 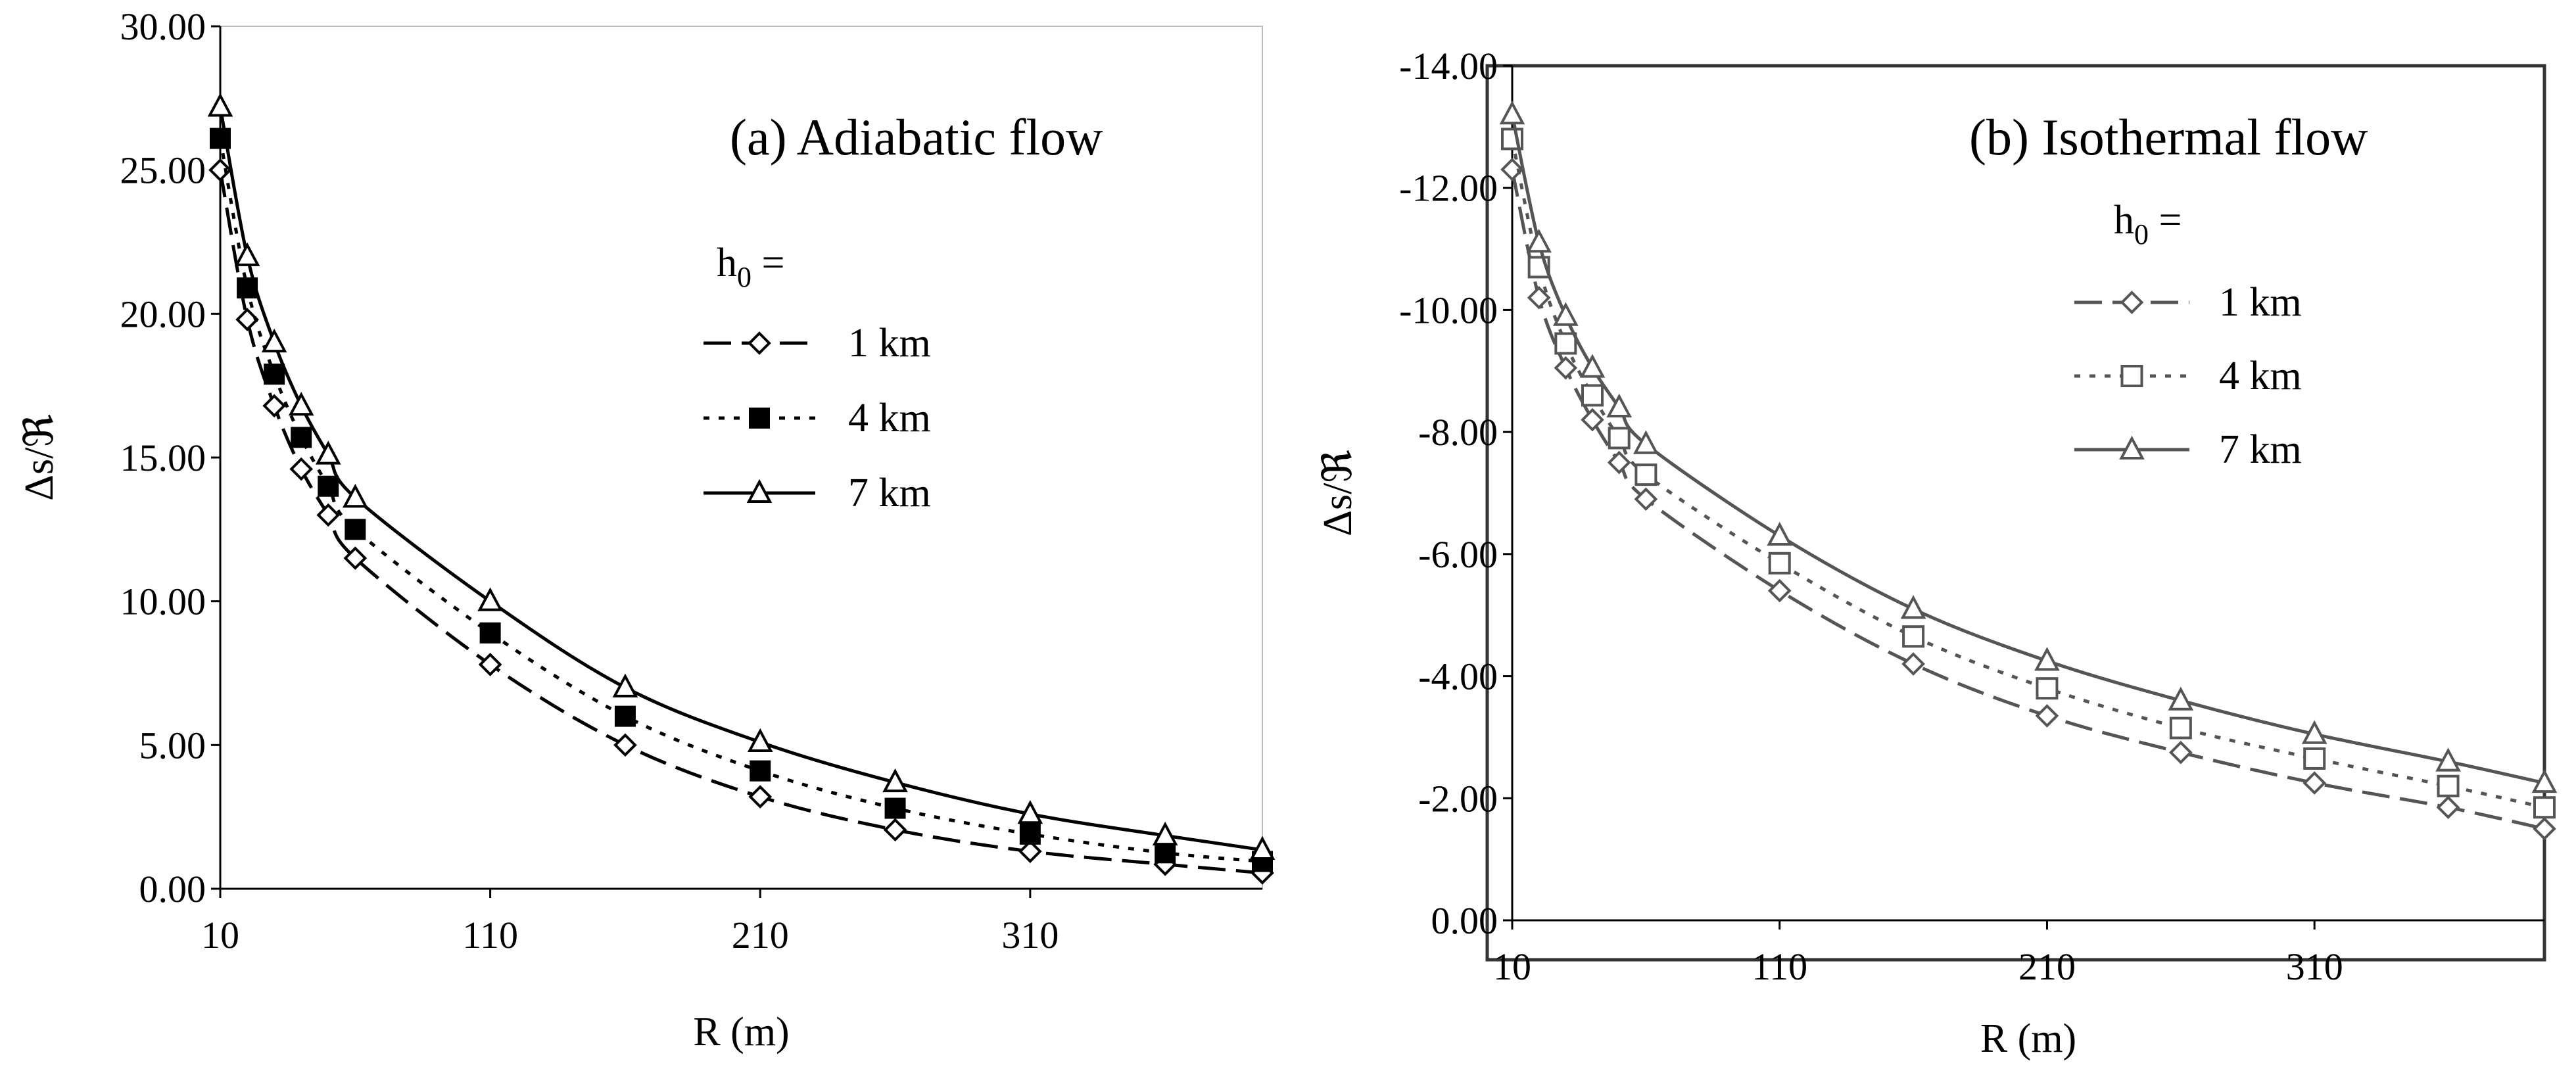 I want to click on legend-entry: 4 km, so click(x=818, y=418).